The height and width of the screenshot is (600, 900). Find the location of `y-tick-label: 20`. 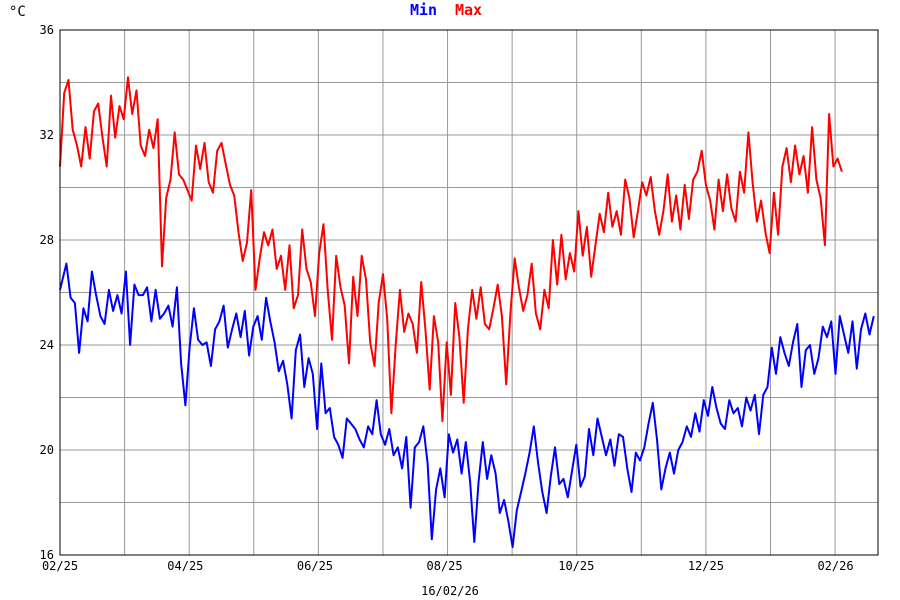

y-tick-label: 20 is located at coordinates (47, 450).